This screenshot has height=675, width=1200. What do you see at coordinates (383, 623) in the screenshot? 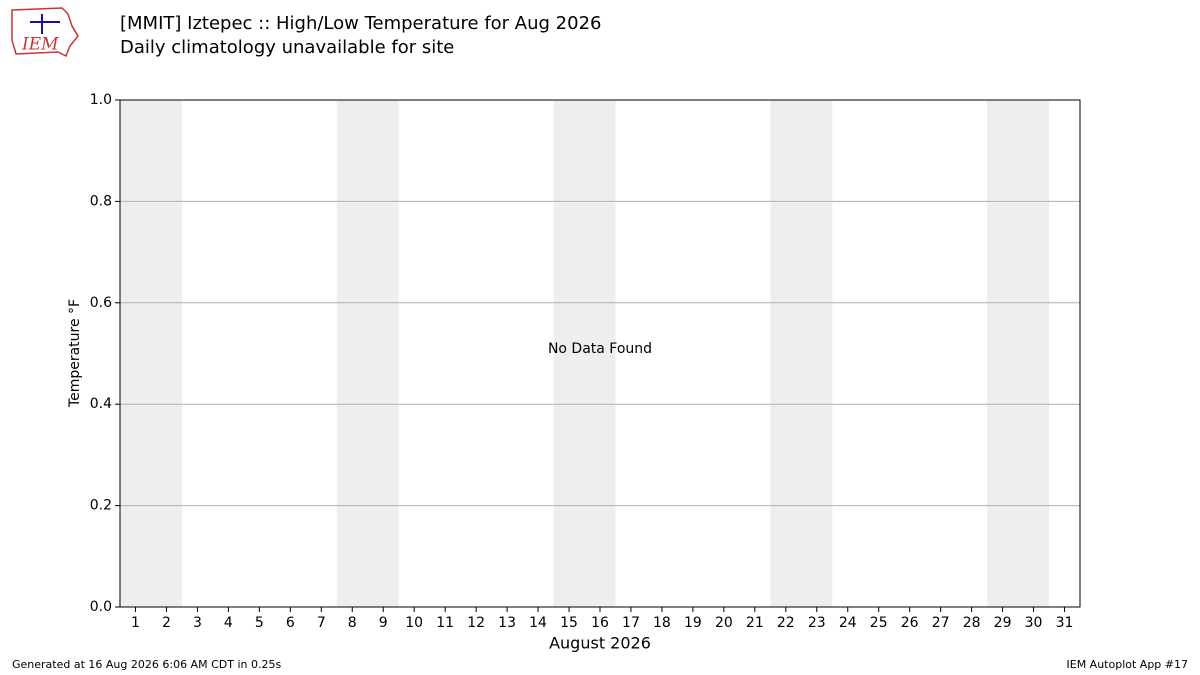
I see `x-tick-label: 9` at bounding box center [383, 623].